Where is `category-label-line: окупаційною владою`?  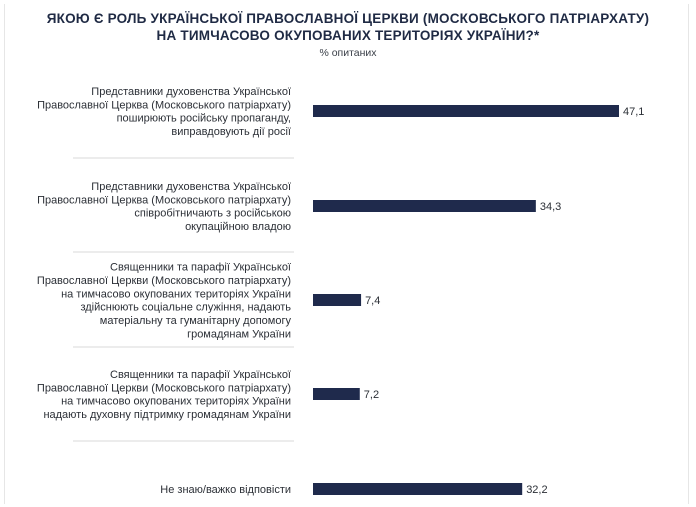
category-label-line: окупаційною владою is located at coordinates (238, 227).